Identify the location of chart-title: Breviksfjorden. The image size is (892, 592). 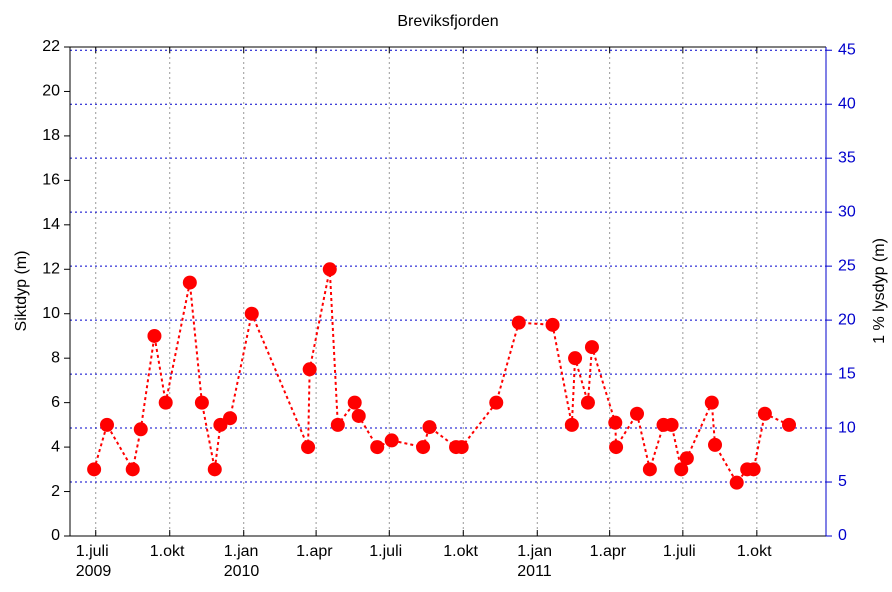
(447, 21).